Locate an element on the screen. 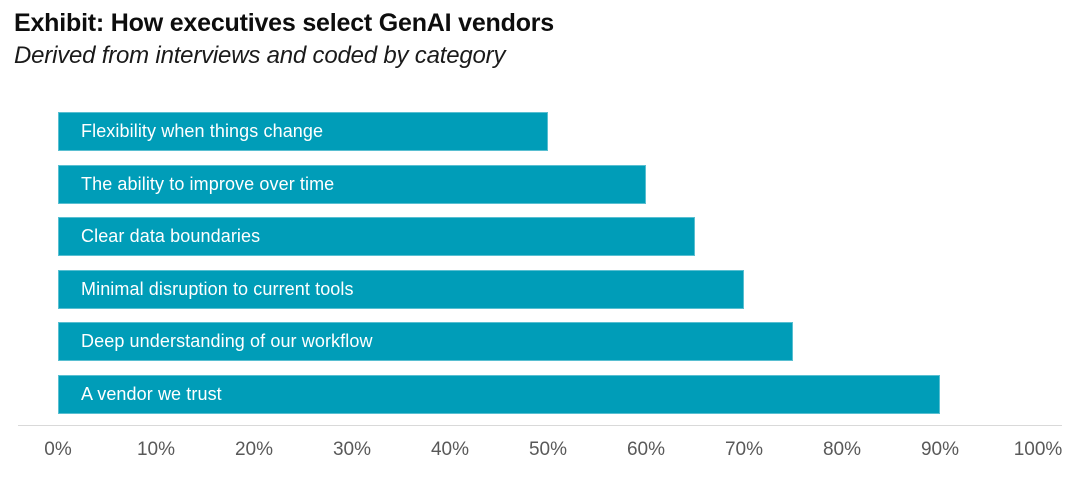 The image size is (1080, 479). bar-label: The ability to improve over time is located at coordinates (208, 183).